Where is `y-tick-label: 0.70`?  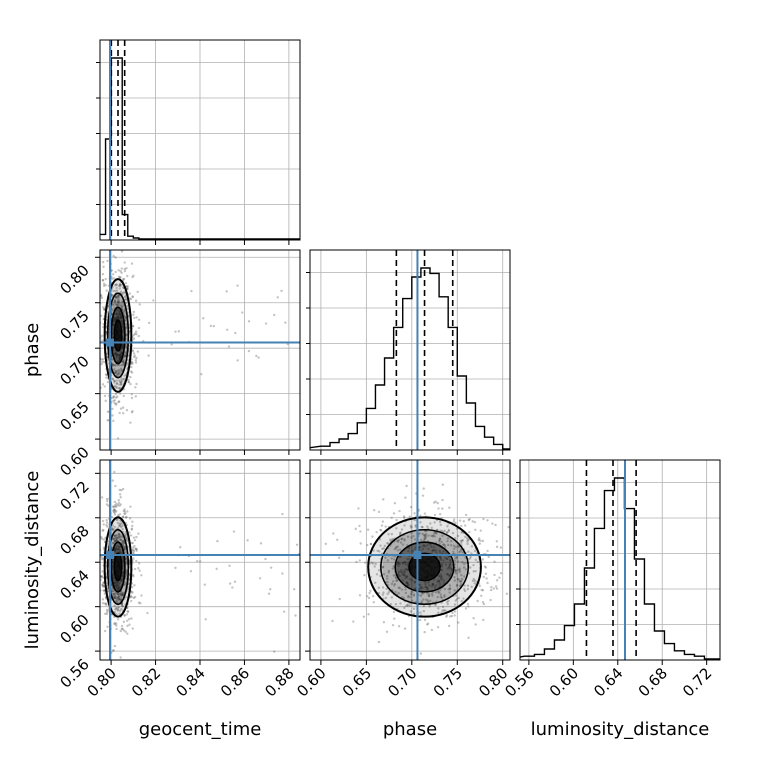 y-tick-label: 0.70 is located at coordinates (74, 370).